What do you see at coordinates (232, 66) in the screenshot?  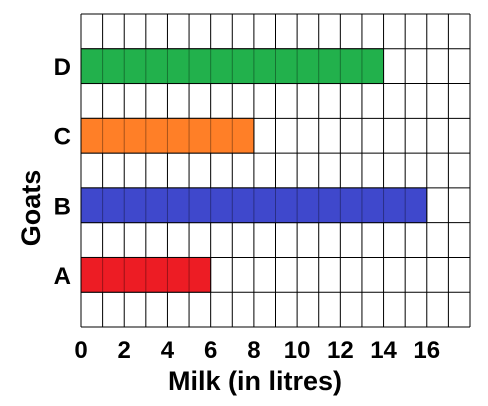 I see `bar-d` at bounding box center [232, 66].